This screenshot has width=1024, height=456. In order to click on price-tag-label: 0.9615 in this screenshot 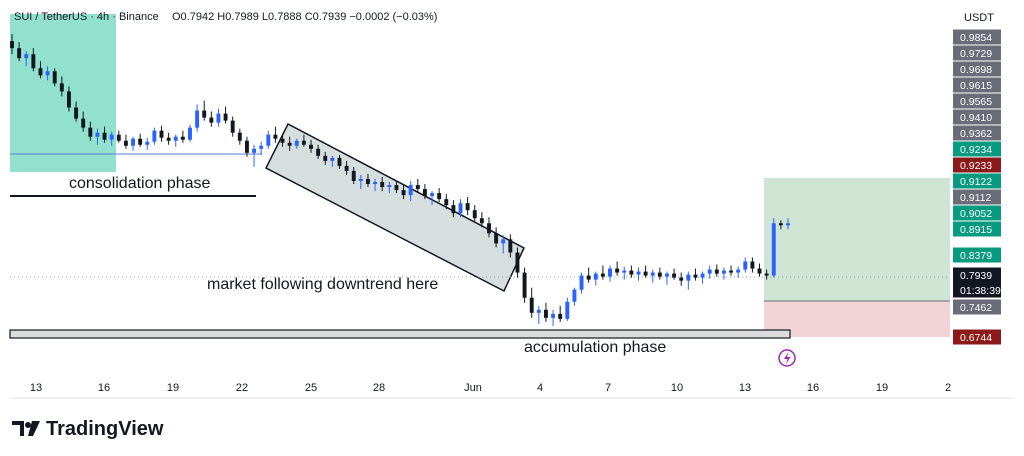, I will do `click(976, 86)`.